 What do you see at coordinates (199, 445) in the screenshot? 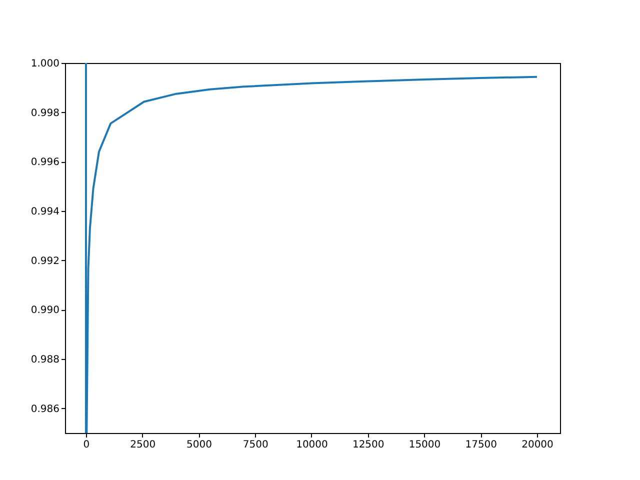
I see `x-tick-label: 5000` at bounding box center [199, 445].